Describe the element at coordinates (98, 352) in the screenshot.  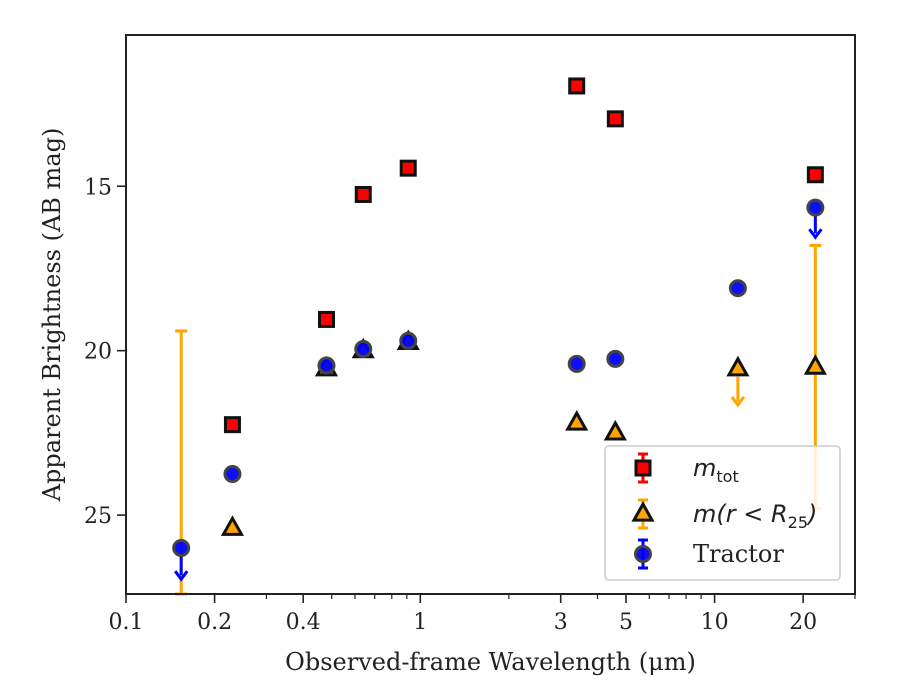
I see `y-tick-label: 20` at that location.